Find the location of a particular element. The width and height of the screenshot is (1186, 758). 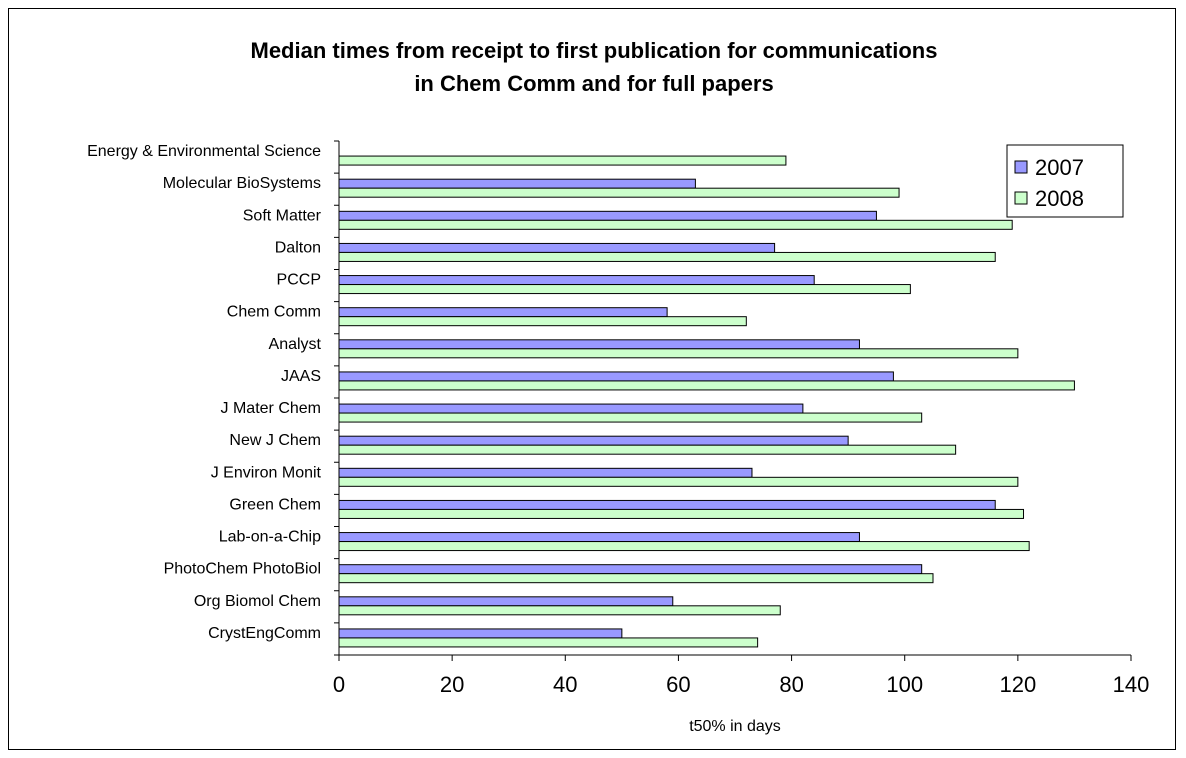

category-label: JAAS is located at coordinates (301, 376).